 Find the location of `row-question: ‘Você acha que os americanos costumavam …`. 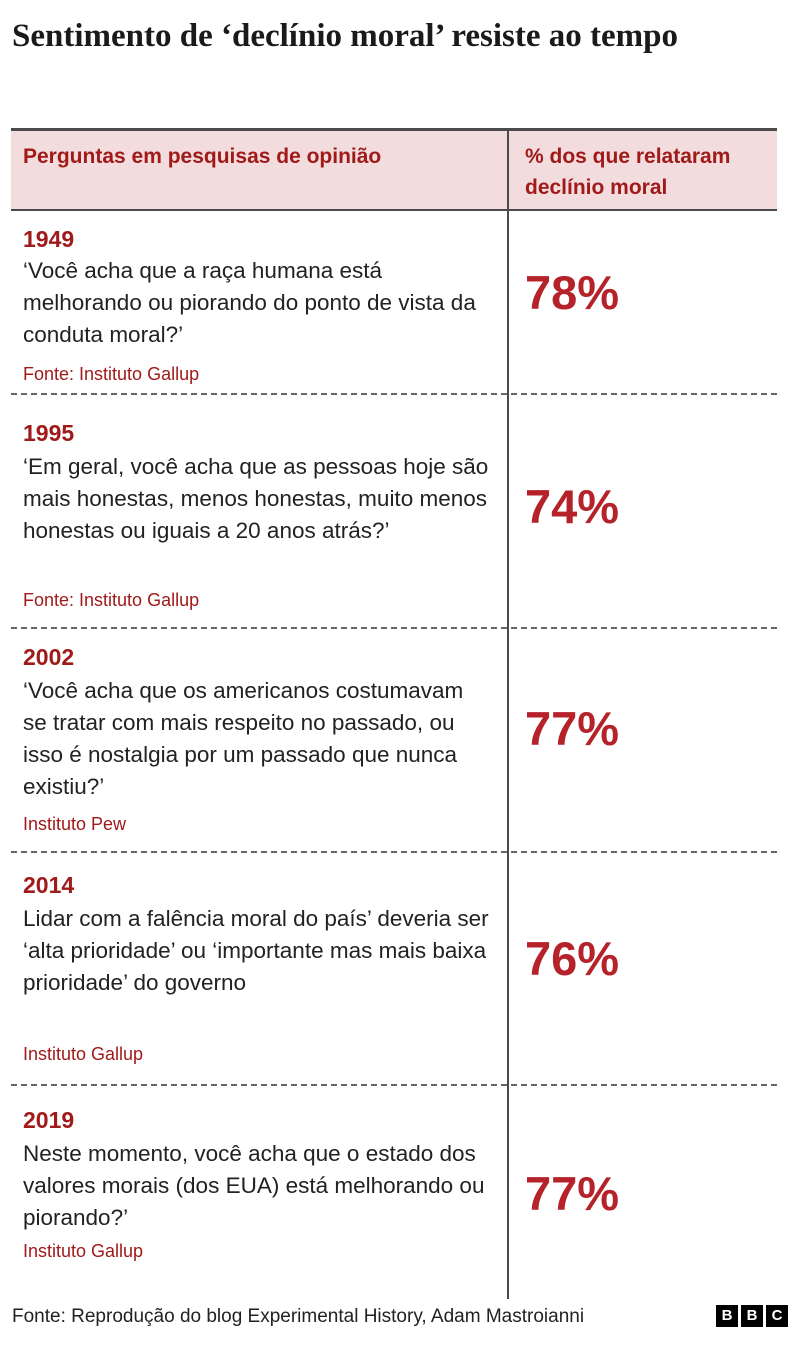

row-question: ‘Você acha que os americanos costumavam … is located at coordinates (243, 738).